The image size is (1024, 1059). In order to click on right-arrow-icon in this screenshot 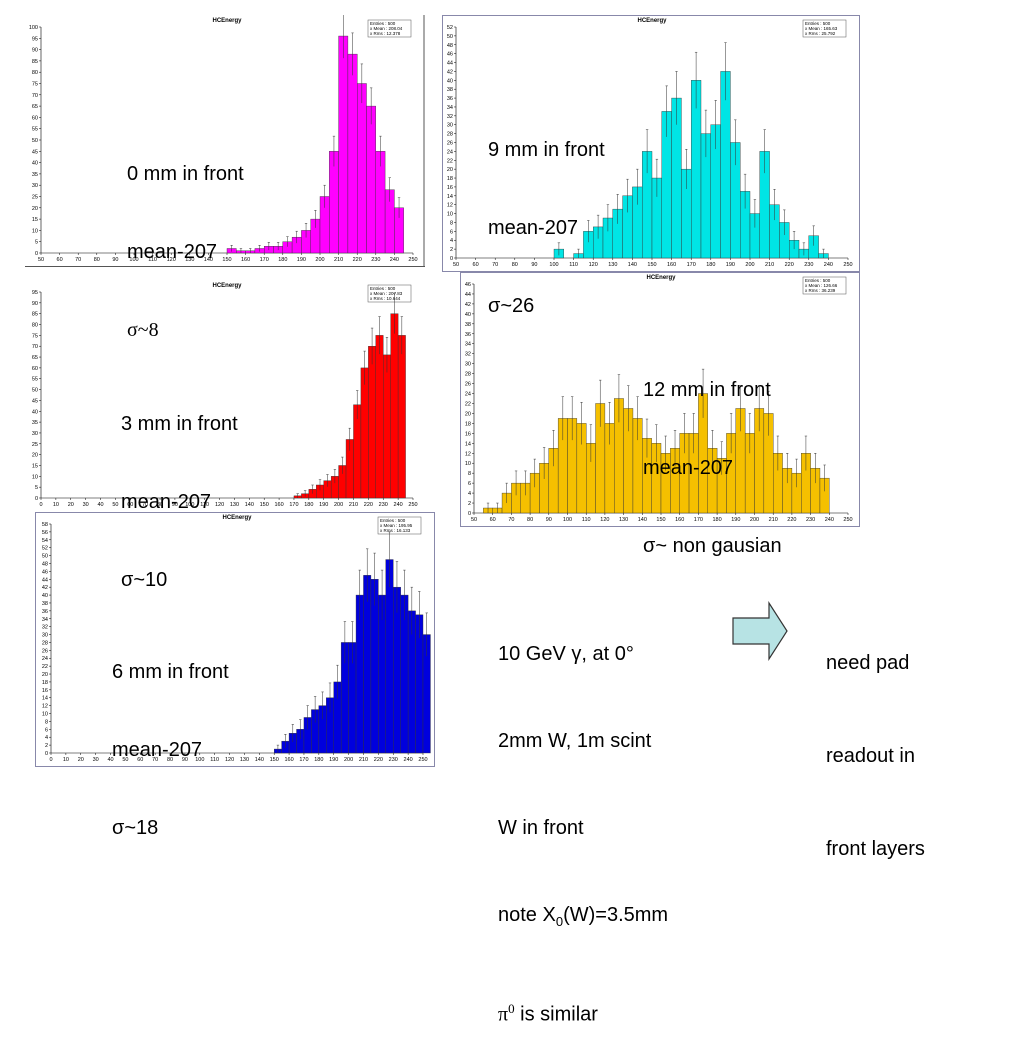, I will do `click(760, 631)`.